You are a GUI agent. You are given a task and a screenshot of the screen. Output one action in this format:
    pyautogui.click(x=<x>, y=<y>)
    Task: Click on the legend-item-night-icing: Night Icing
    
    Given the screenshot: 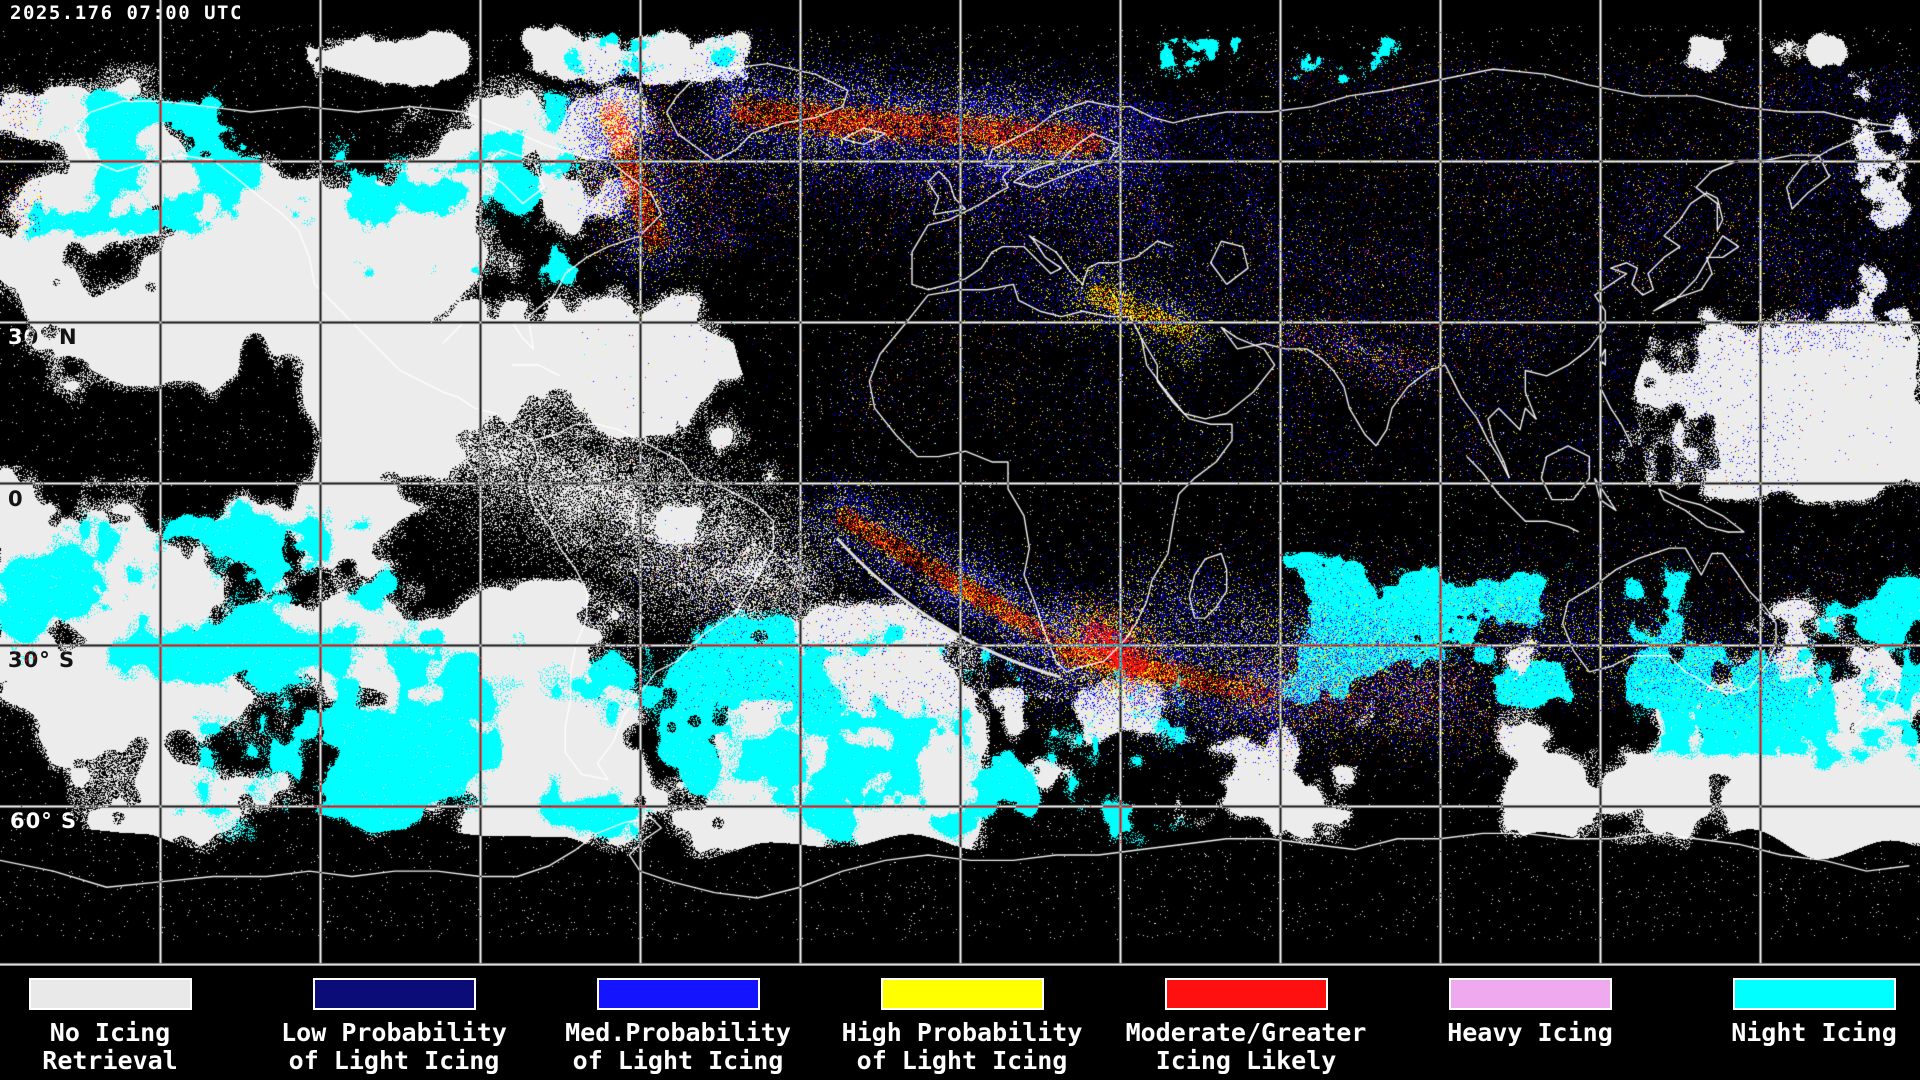 What is the action you would take?
    pyautogui.click(x=1797, y=1006)
    